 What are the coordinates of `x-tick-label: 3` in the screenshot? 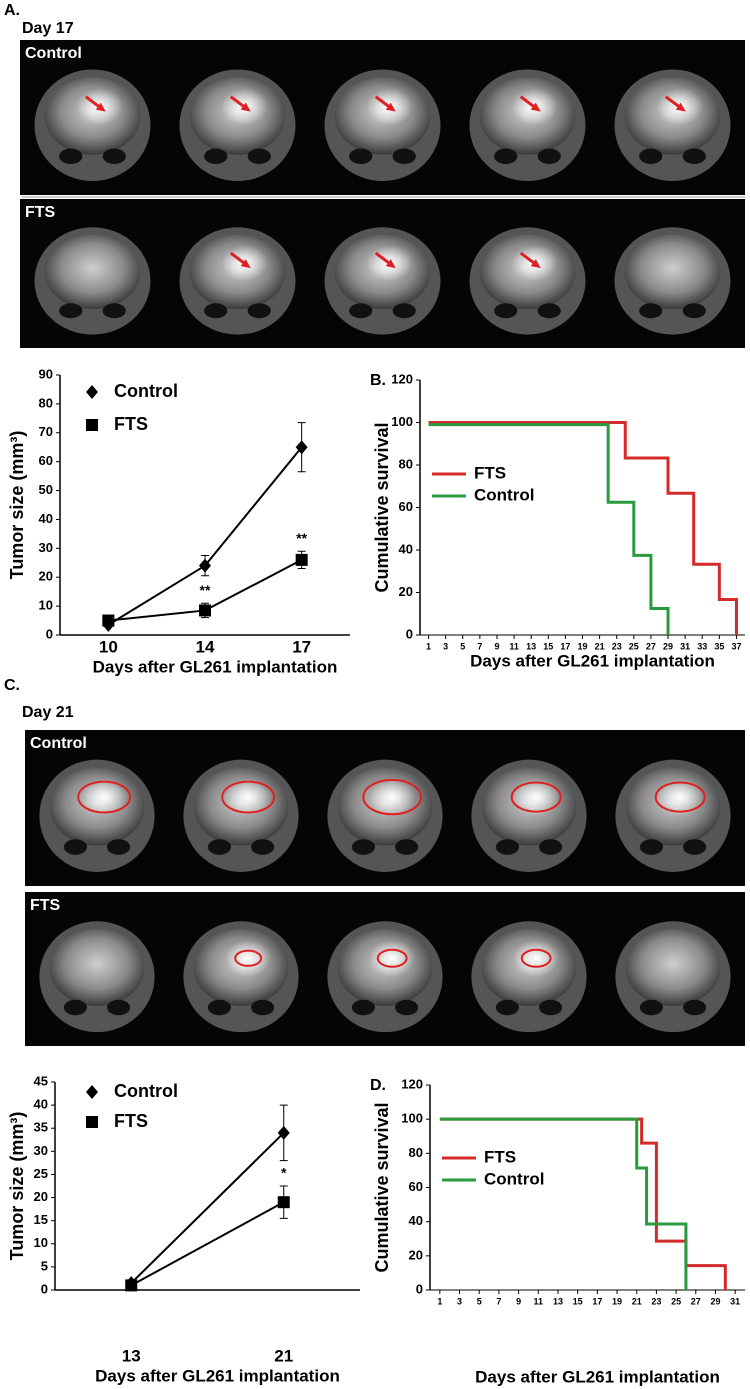 It's located at (459, 1301).